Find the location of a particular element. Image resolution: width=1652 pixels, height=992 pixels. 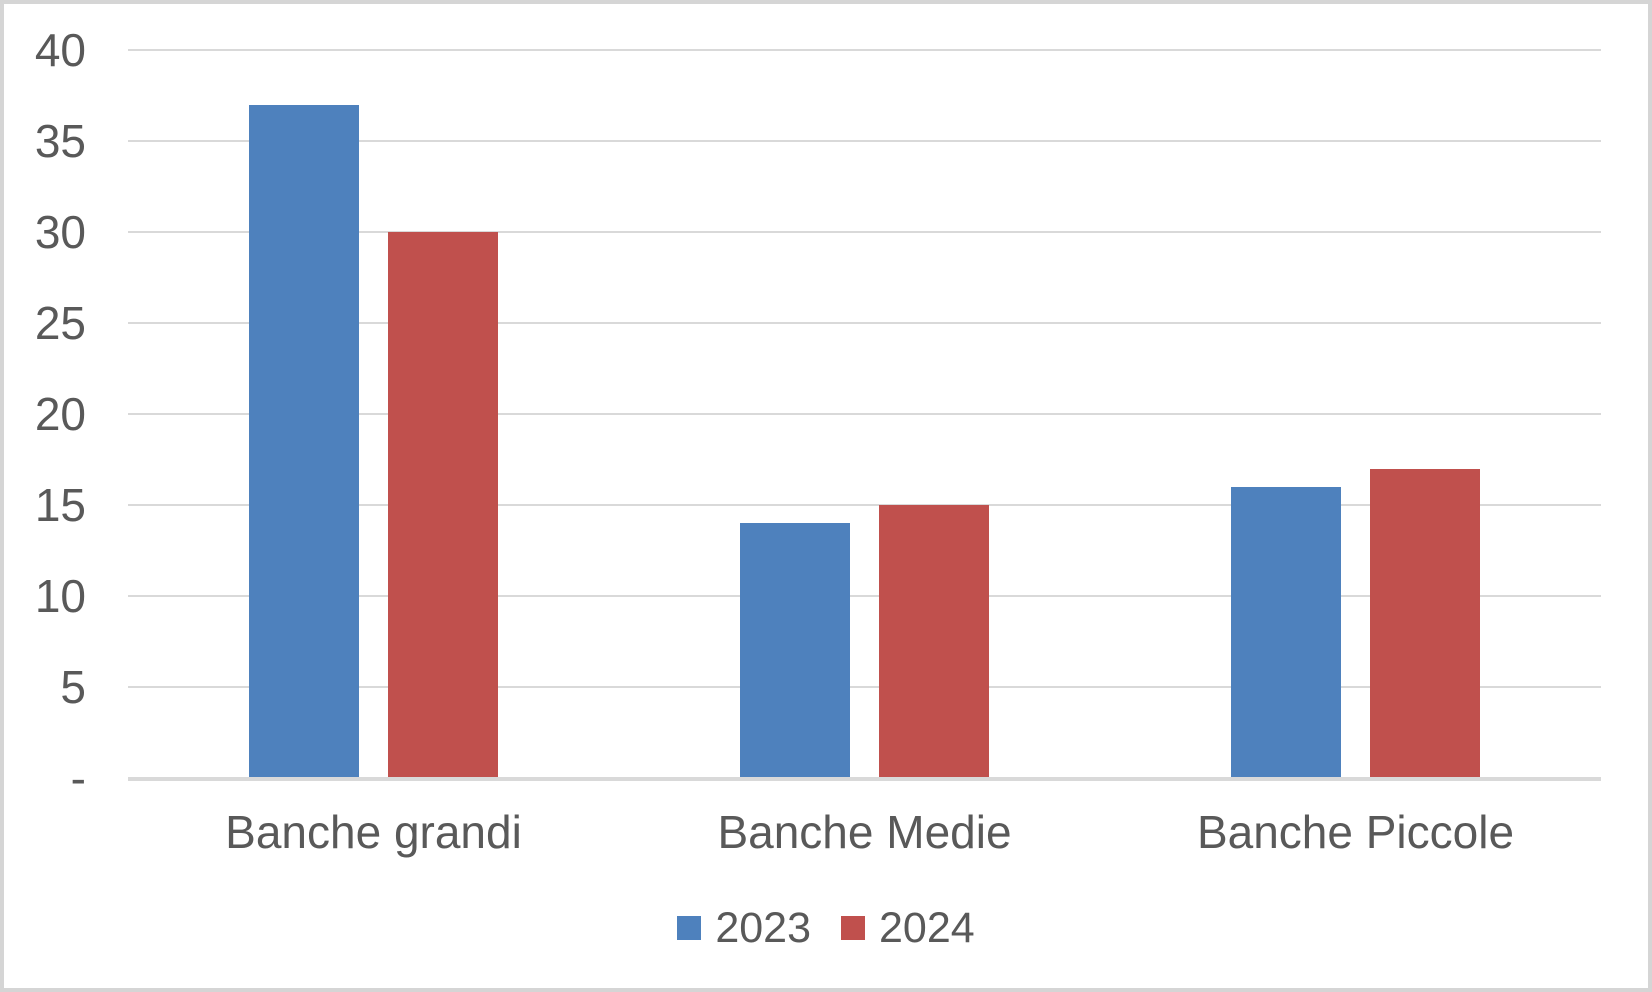

bar-2023-banche-grandi is located at coordinates (304, 441).